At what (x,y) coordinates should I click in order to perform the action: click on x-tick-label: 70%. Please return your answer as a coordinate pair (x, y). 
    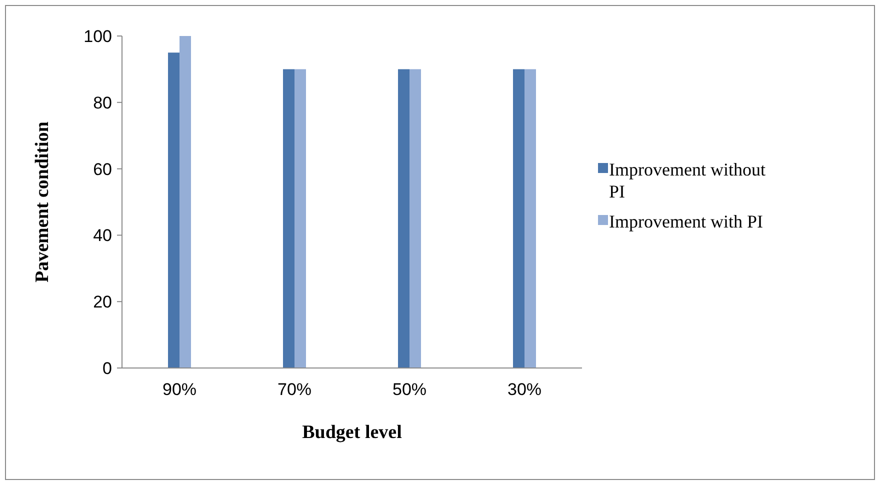
    Looking at the image, I should click on (294, 389).